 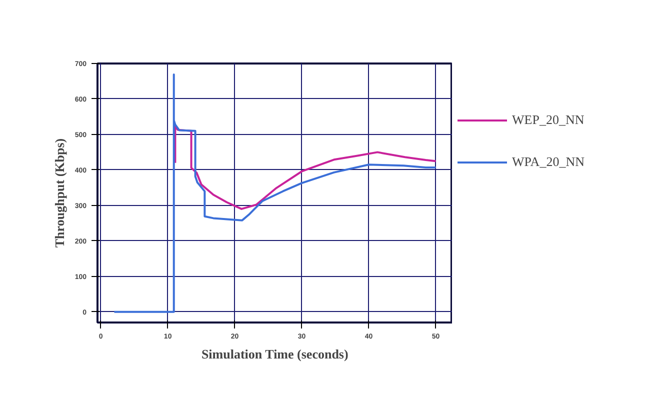 I want to click on y-axis-title: Throughput (Kbps), so click(x=59, y=193).